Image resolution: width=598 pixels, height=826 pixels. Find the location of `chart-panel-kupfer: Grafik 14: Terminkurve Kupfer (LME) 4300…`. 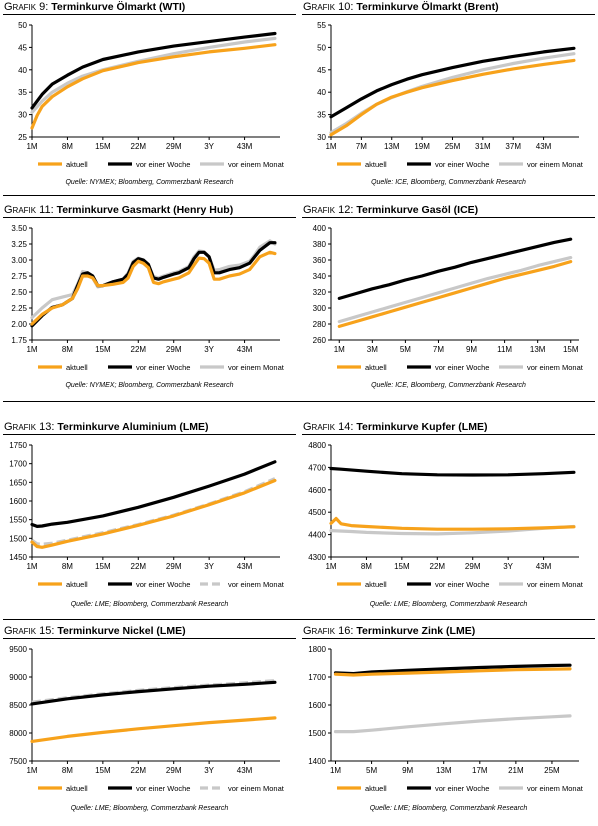

chart-panel-kupfer: Grafik 14: Terminkurve Kupfer (LME) 4300… is located at coordinates (448, 521).